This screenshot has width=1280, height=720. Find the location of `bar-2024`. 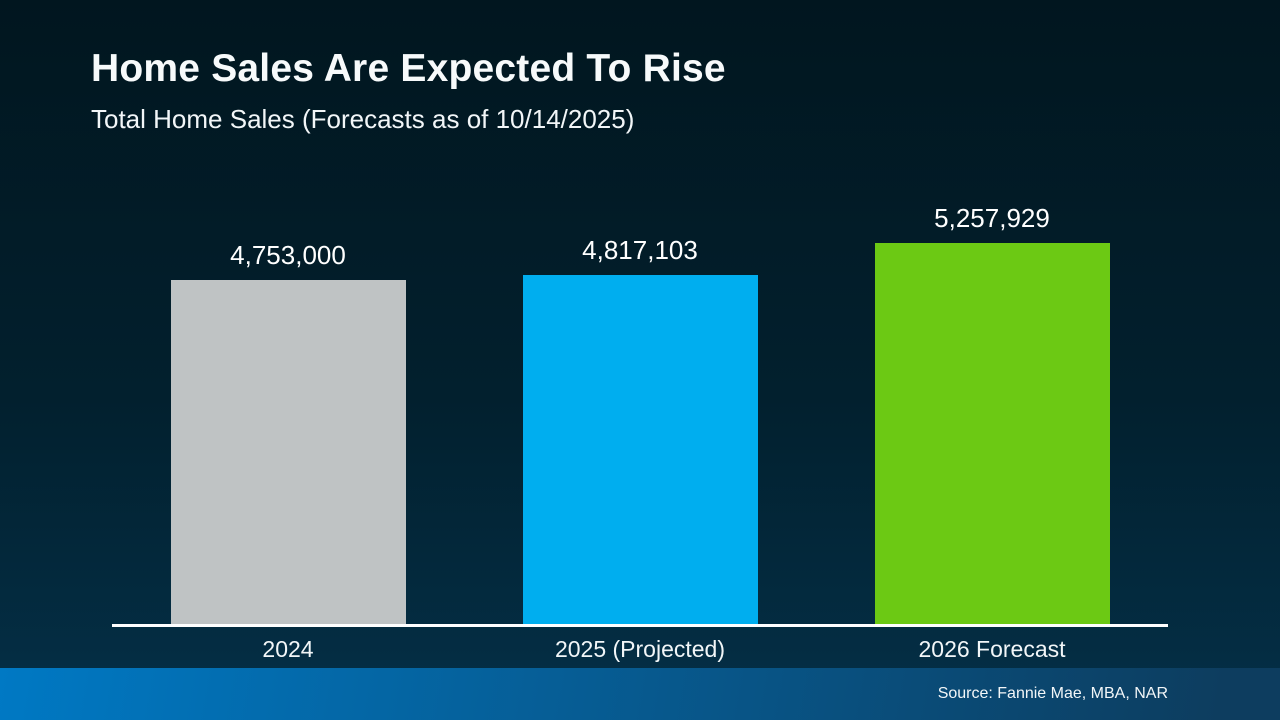

bar-2024 is located at coordinates (288, 452).